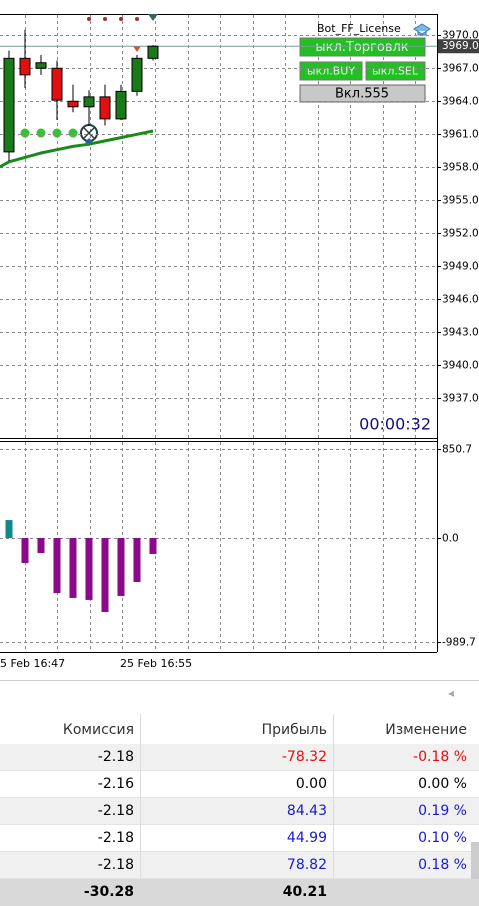  Describe the element at coordinates (236, 784) in the screenshot. I see `table-cell: 0.00` at that location.